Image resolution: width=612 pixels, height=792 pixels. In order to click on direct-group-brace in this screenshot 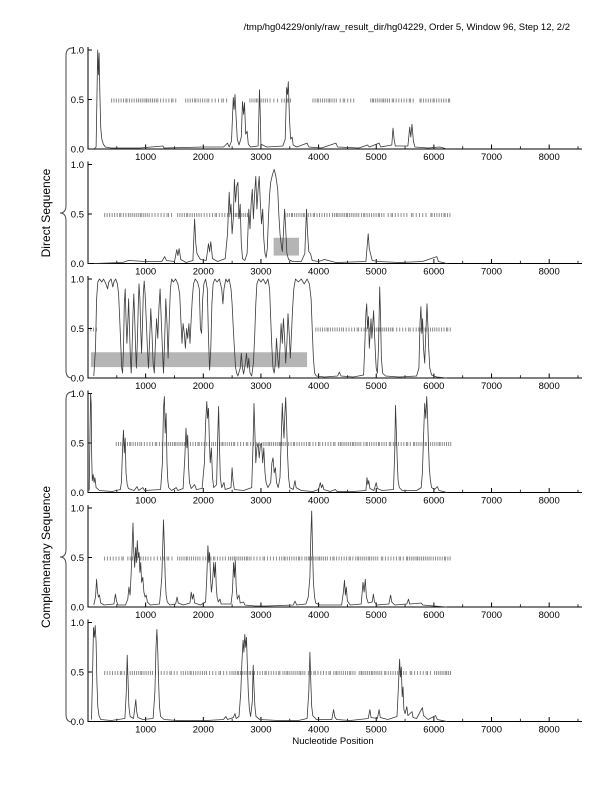, I will do `click(66, 213)`.